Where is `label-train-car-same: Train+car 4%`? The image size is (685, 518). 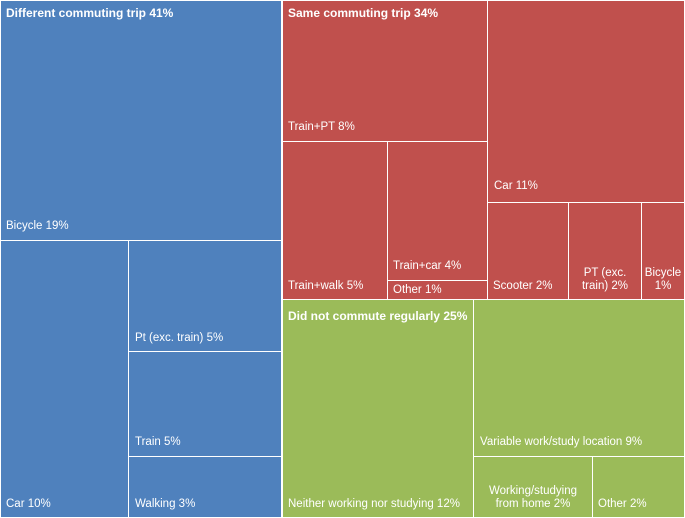
label-train-car-same: Train+car 4% is located at coordinates (427, 266).